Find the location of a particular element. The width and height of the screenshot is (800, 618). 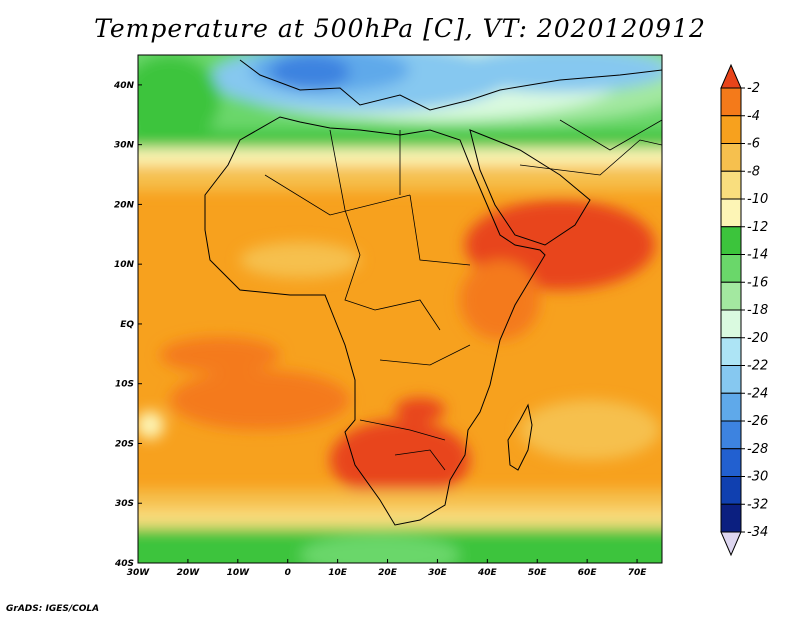

lon-tick-label: 30W is located at coordinates (139, 573).